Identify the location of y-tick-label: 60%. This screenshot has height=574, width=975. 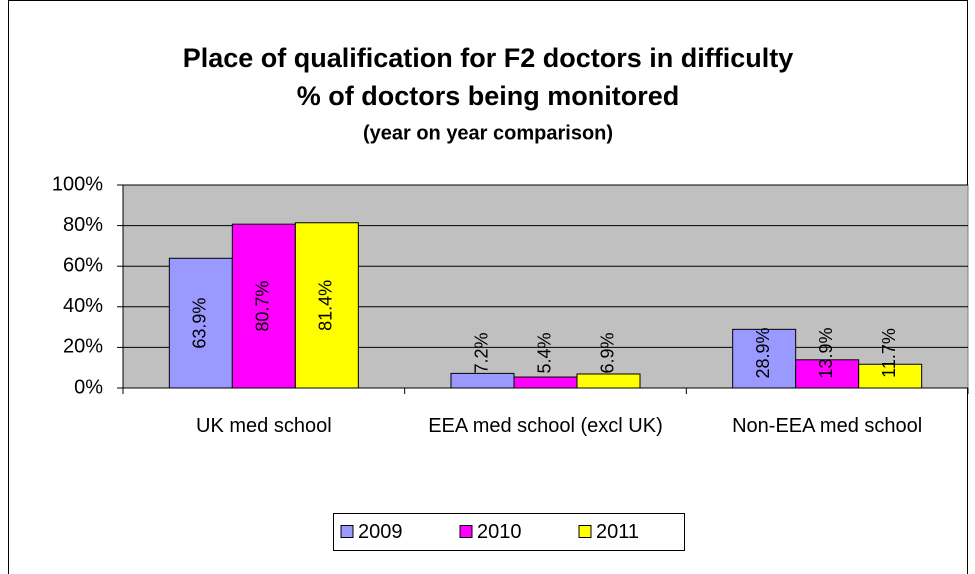
(83, 265).